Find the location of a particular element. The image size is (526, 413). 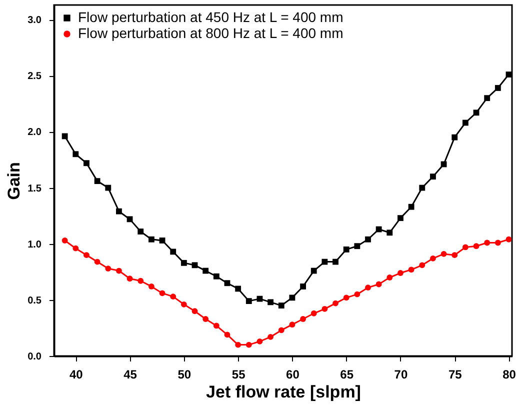

x-tick-label: 60 is located at coordinates (293, 375).